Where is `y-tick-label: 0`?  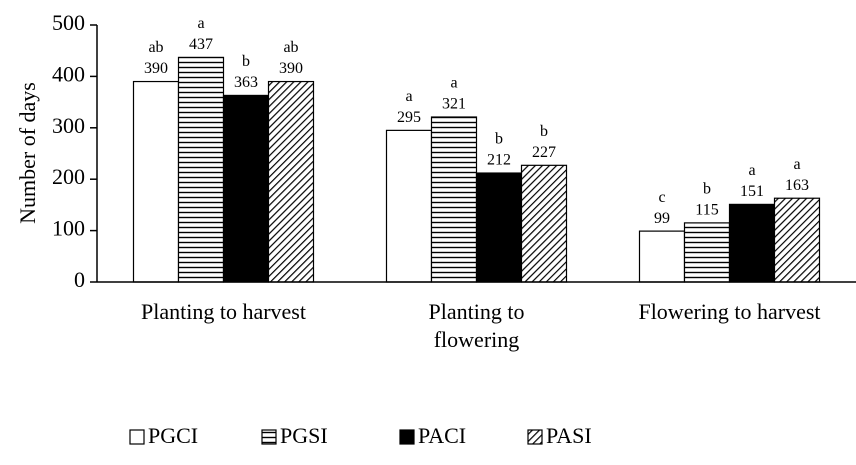
y-tick-label: 0 is located at coordinates (79, 279).